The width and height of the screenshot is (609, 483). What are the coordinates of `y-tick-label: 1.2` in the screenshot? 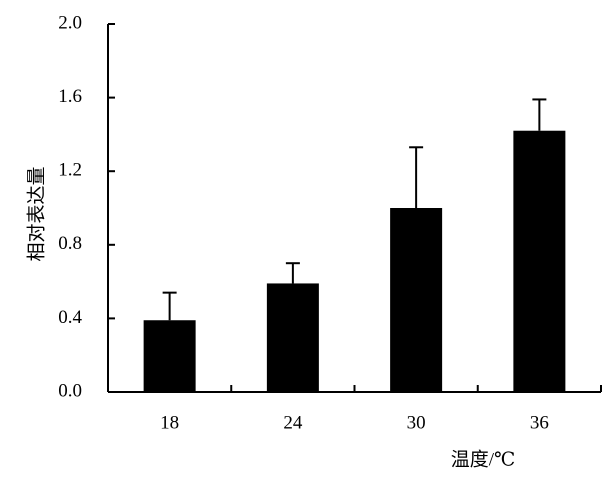 It's located at (70, 170).